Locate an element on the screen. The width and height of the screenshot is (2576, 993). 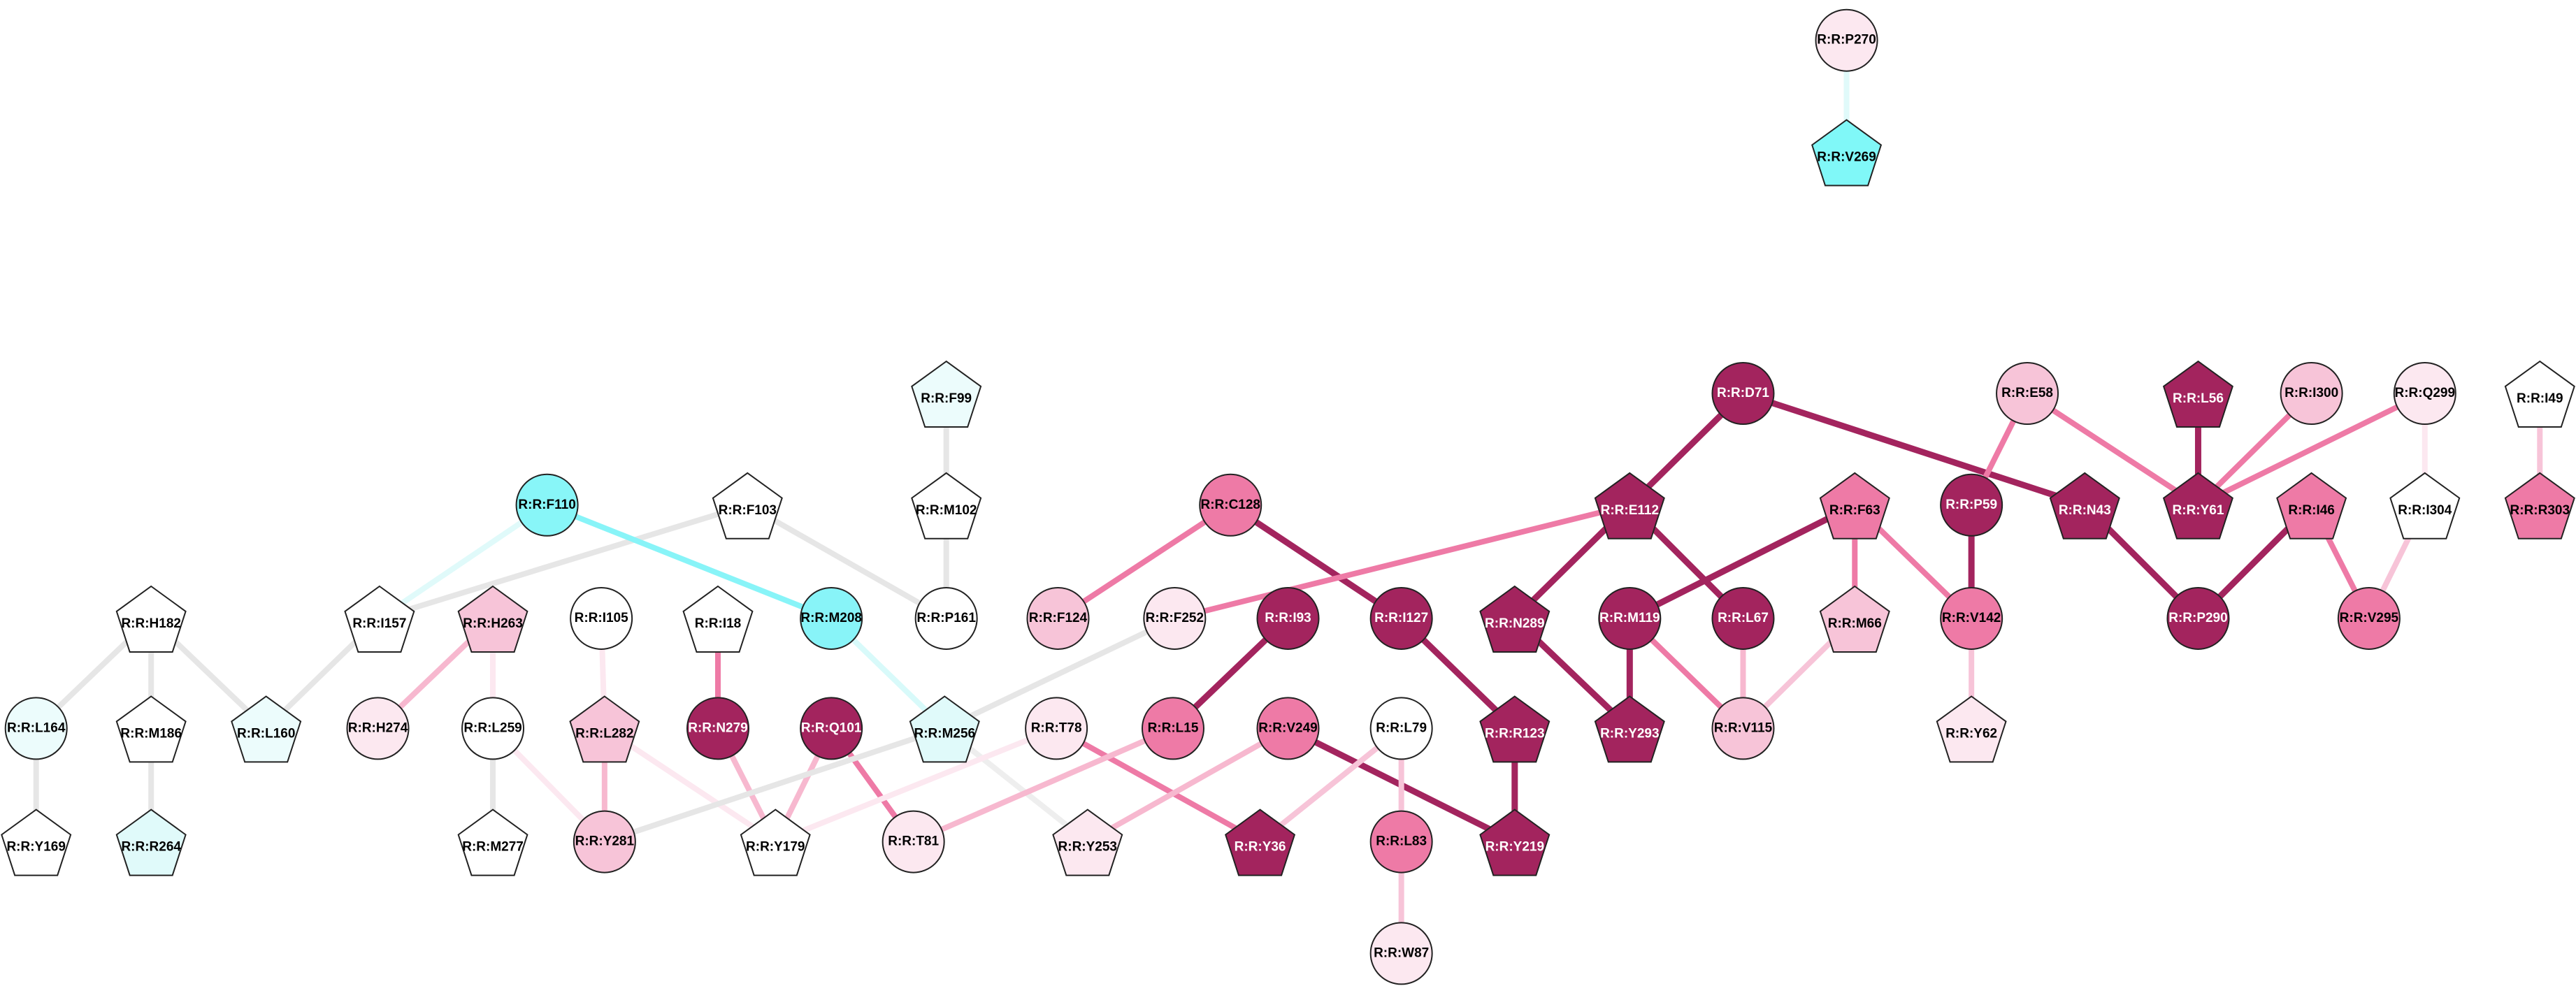
node-label: R:R:E112 is located at coordinates (1630, 511).